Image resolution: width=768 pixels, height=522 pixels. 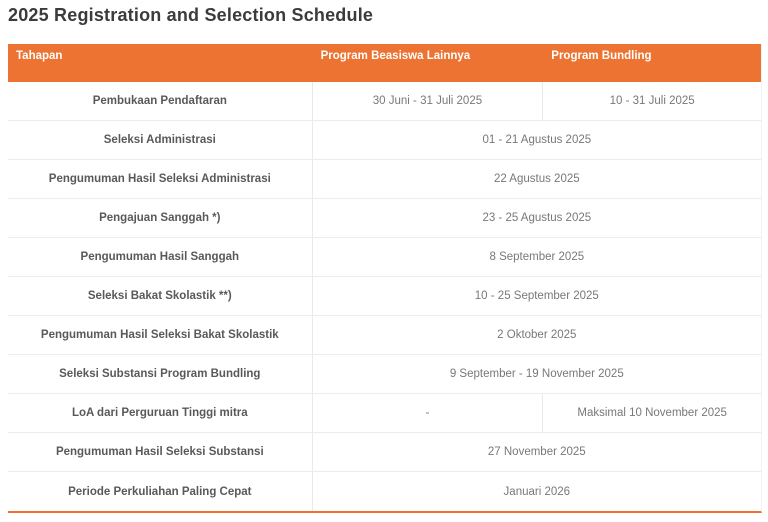 What do you see at coordinates (536, 296) in the screenshot?
I see `merged-value: 10 - 25 September 2025` at bounding box center [536, 296].